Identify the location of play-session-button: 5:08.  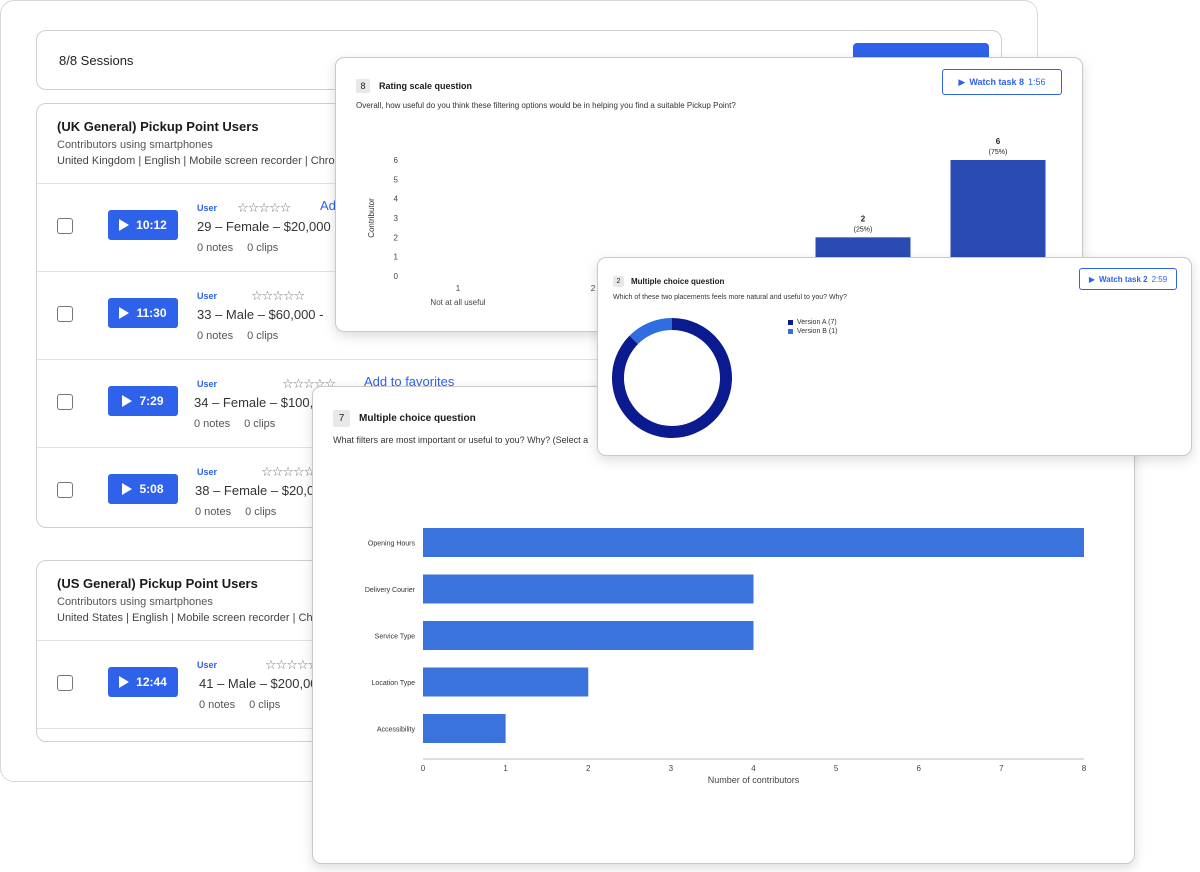
(143, 489).